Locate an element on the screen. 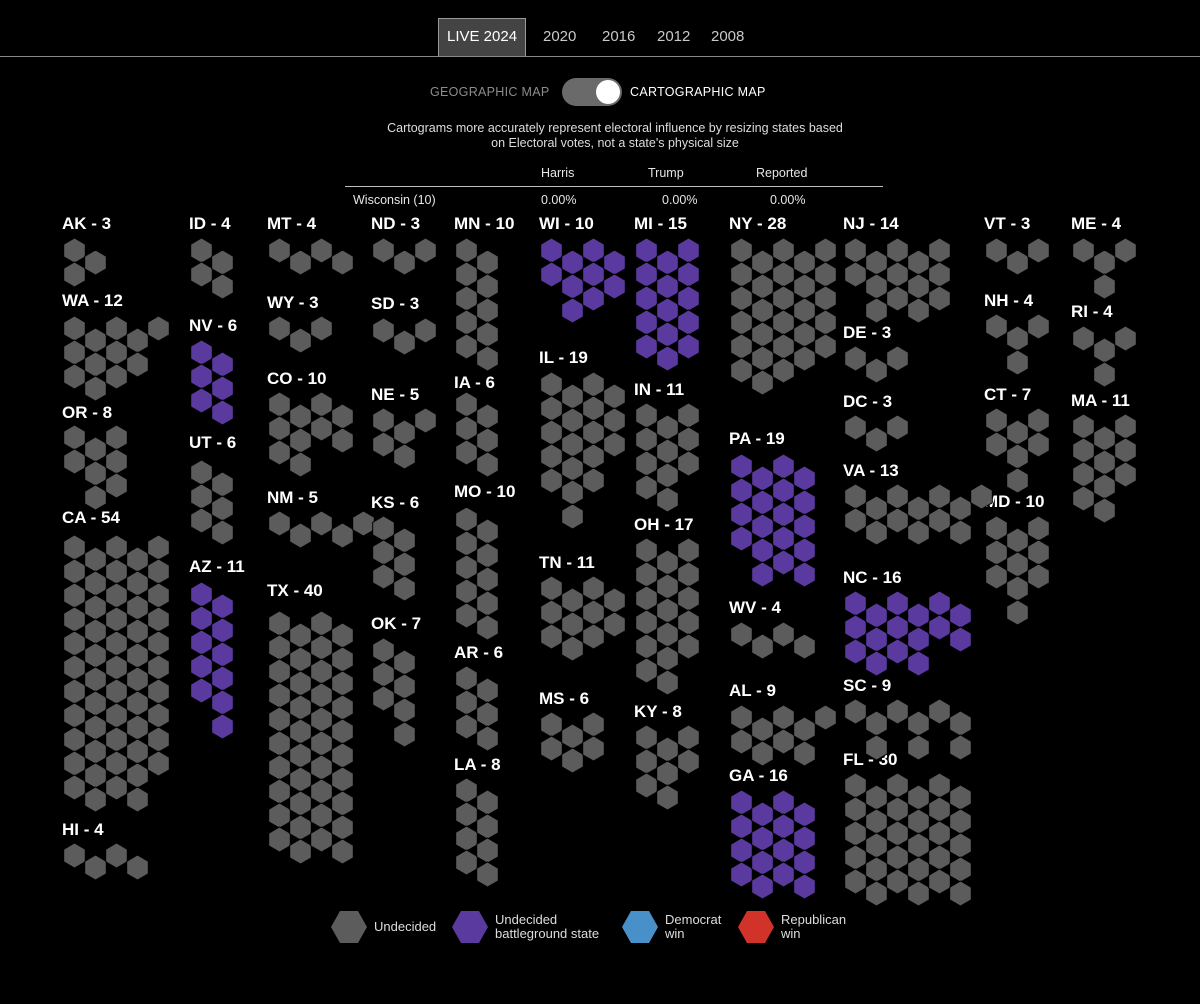 Image resolution: width=1200 pixels, height=1004 pixels. state-ms-hexes is located at coordinates (572, 742).